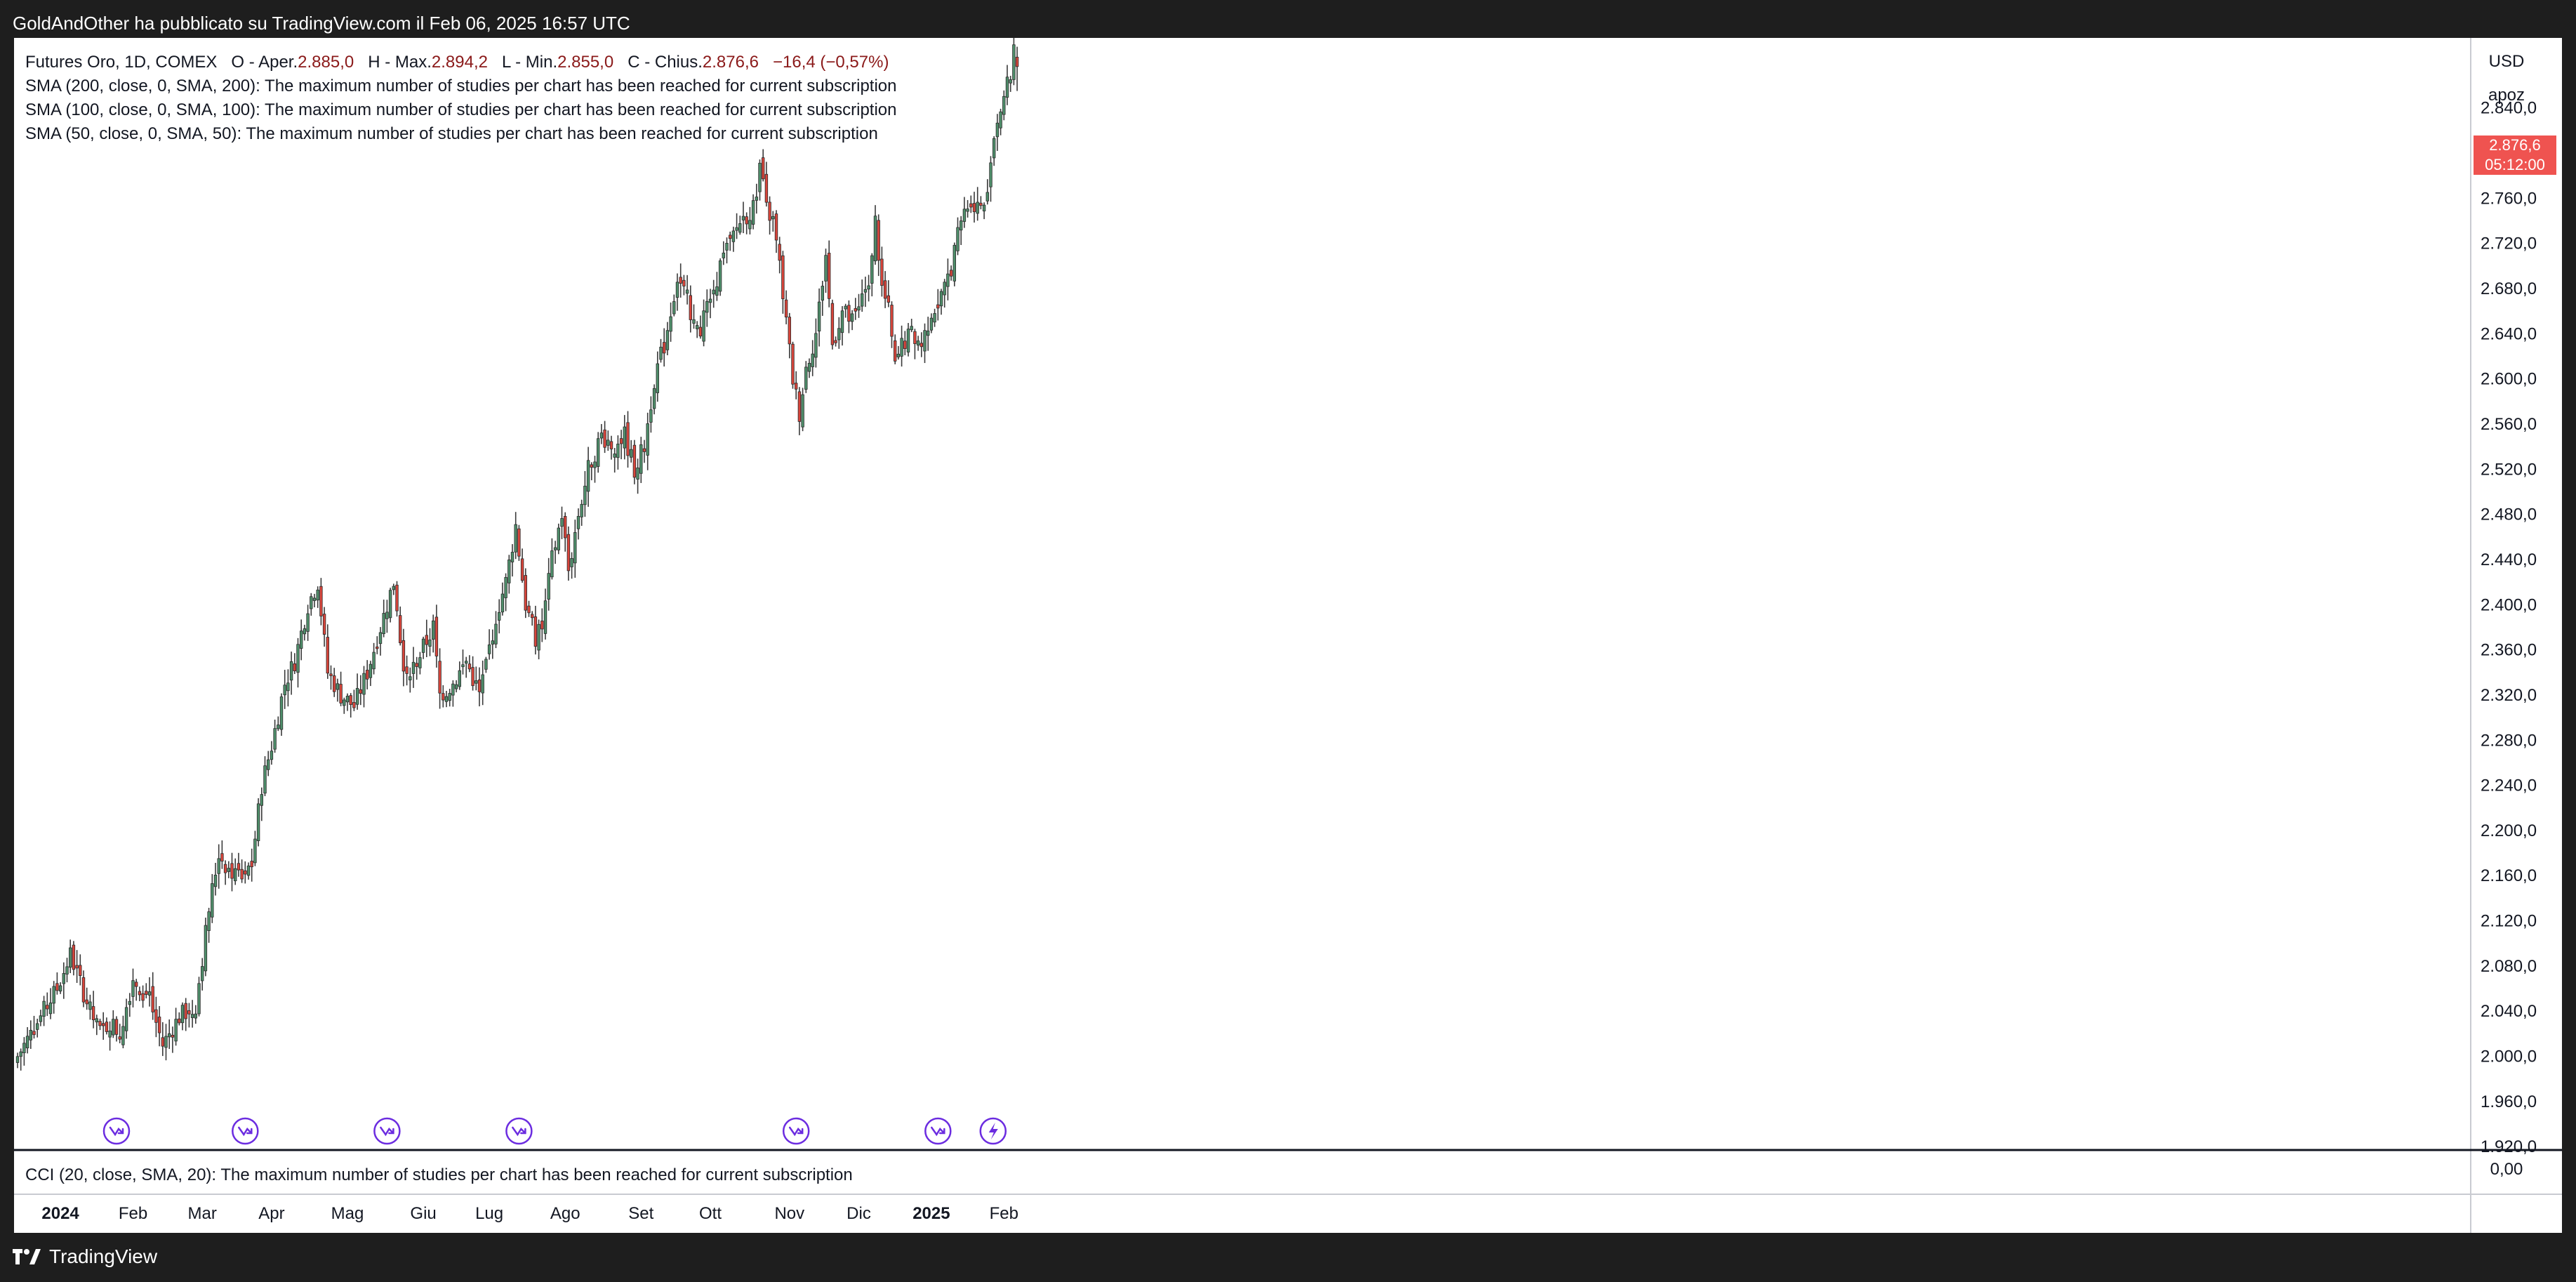  What do you see at coordinates (711, 1213) in the screenshot?
I see `time-tick-label: Ott` at bounding box center [711, 1213].